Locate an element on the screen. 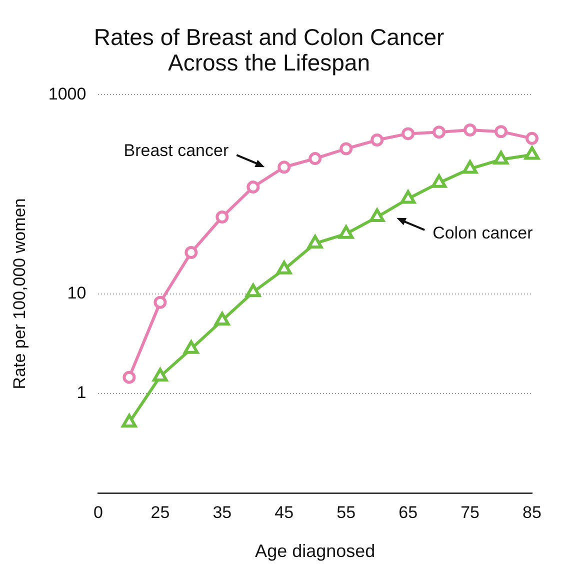  x-tick-label: 75 is located at coordinates (470, 512).